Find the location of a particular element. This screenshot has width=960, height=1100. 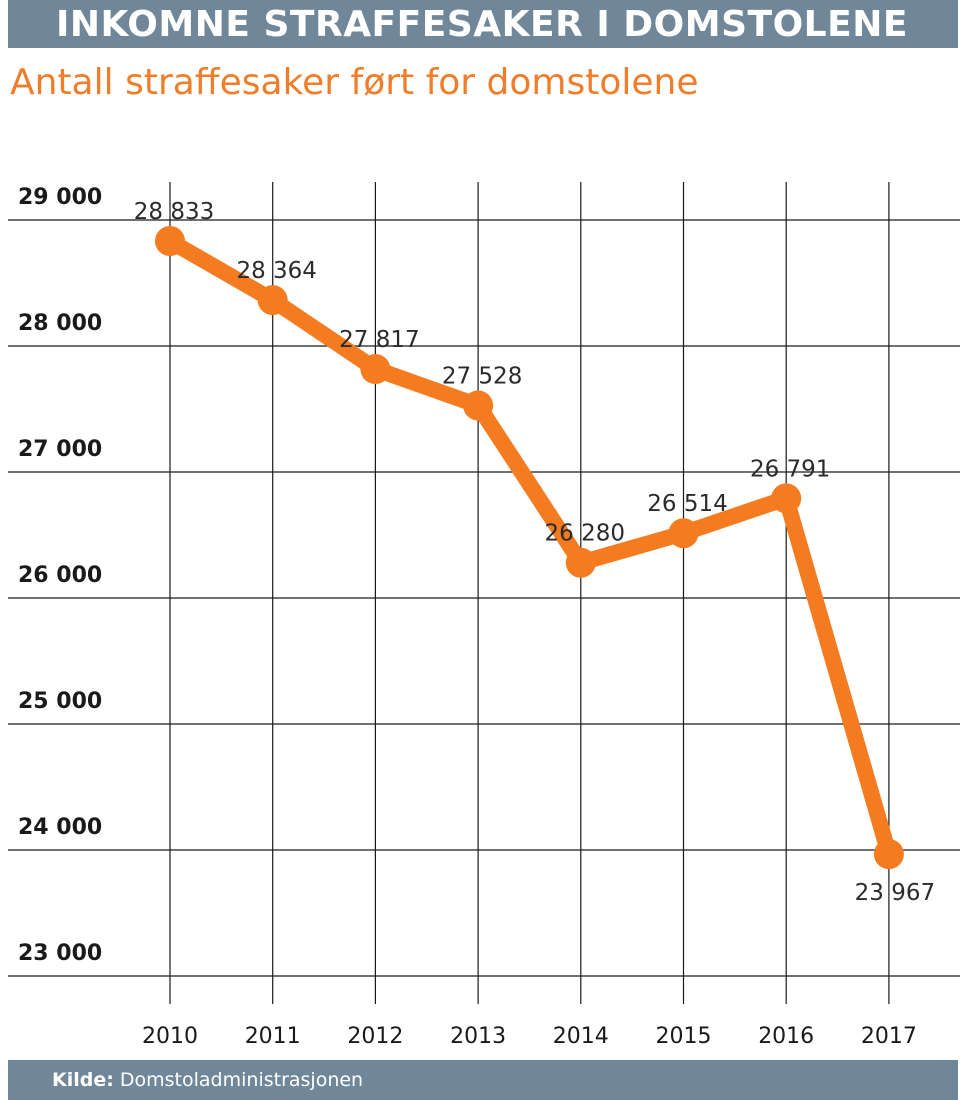

y-tick-label: 26 000 is located at coordinates (60, 575).